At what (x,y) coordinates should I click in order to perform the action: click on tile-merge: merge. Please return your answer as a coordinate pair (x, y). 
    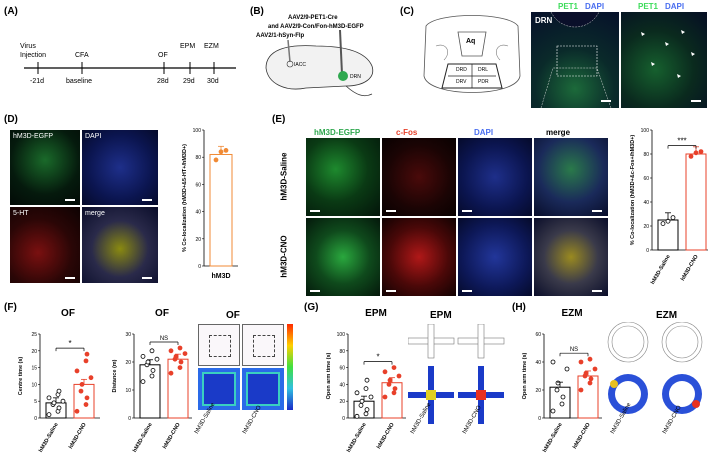
    Looking at the image, I should click on (120, 245).